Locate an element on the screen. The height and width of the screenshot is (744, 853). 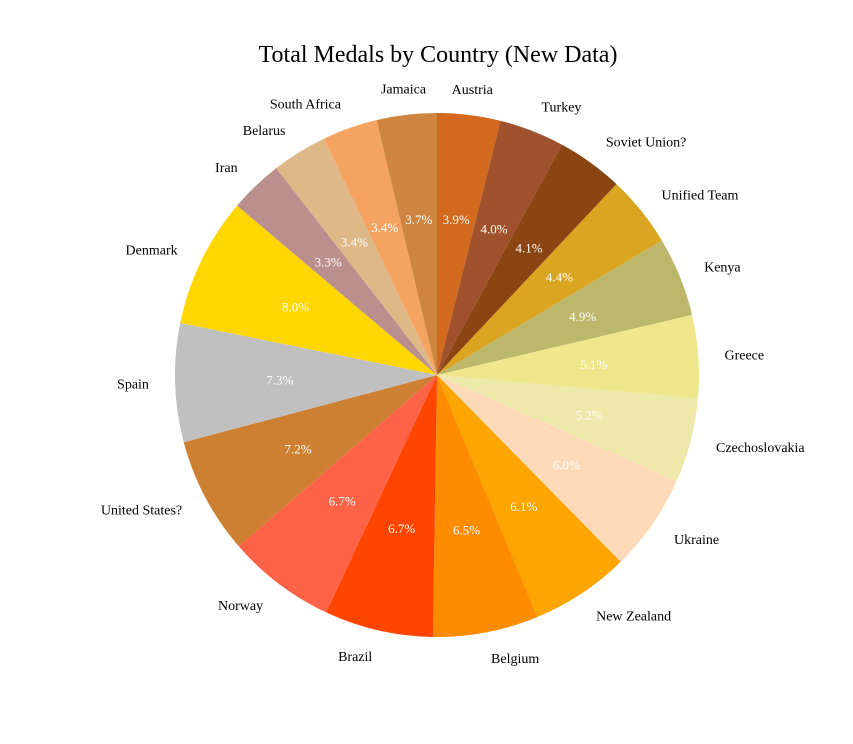
slice-label-spain: Spain is located at coordinates (133, 385).